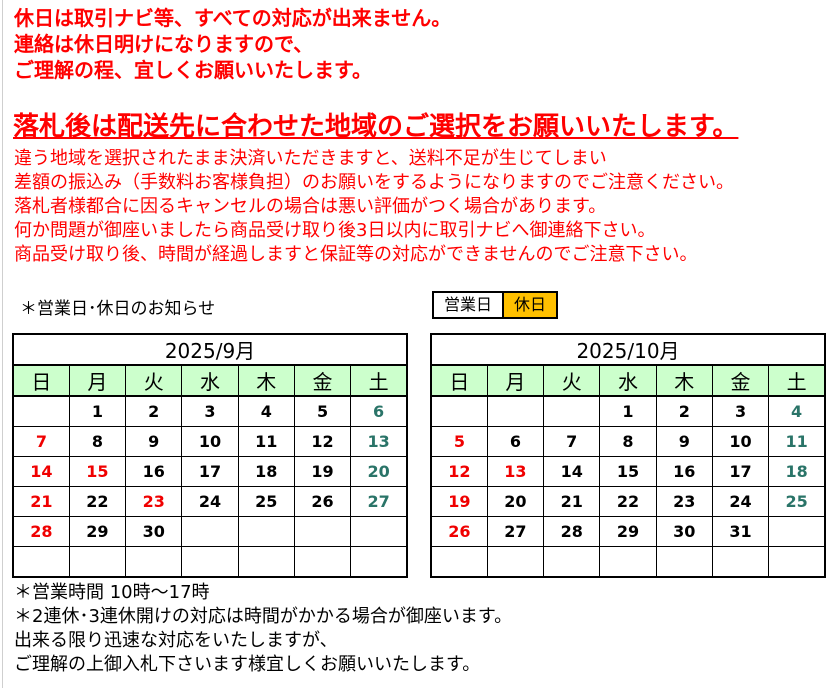 The width and height of the screenshot is (838, 688). Describe the element at coordinates (118, 309) in the screenshot. I see `schedule-label: ＊営業日･休日のお知らせ` at that location.